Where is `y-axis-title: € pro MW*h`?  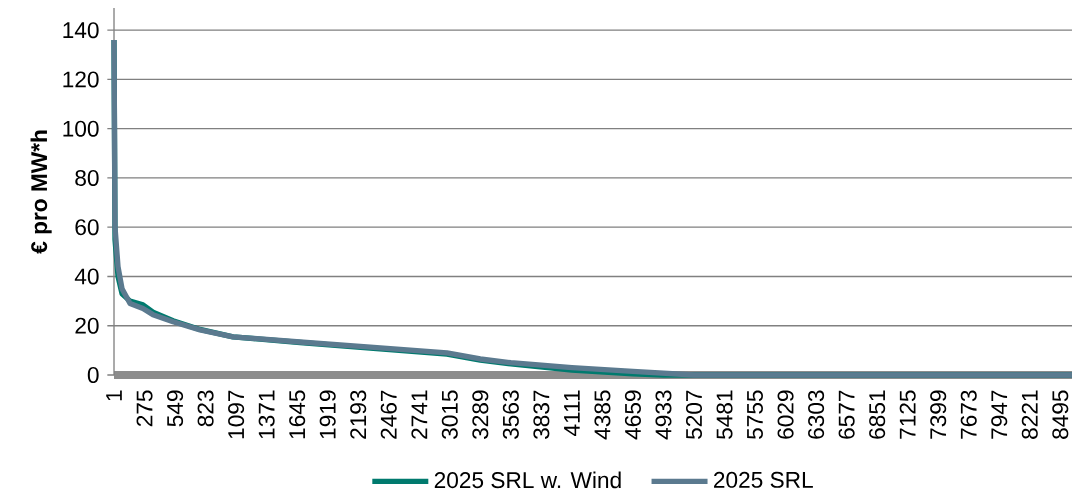 y-axis-title: € pro MW*h is located at coordinates (41, 192).